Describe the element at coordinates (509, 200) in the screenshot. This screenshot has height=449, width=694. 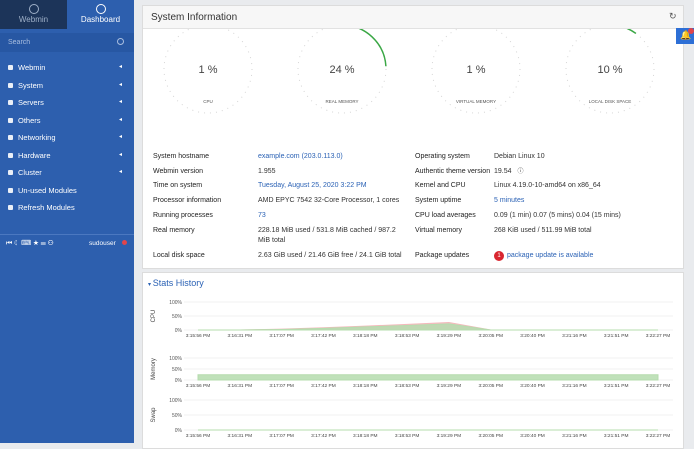
I see `info-value-text: 5 minutes` at that location.